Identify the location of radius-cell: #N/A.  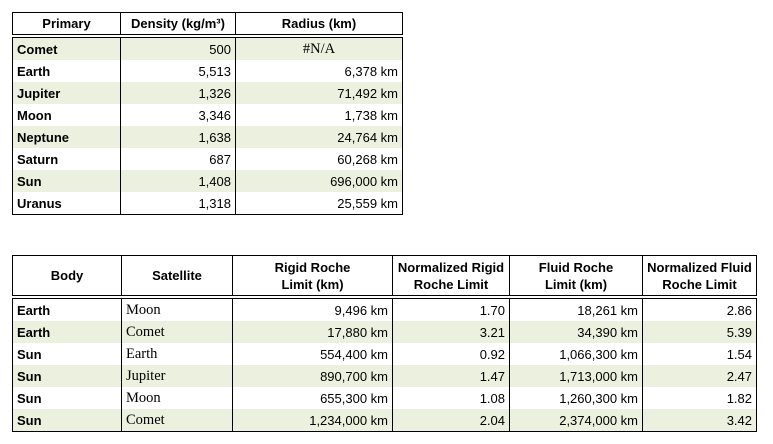
(319, 48).